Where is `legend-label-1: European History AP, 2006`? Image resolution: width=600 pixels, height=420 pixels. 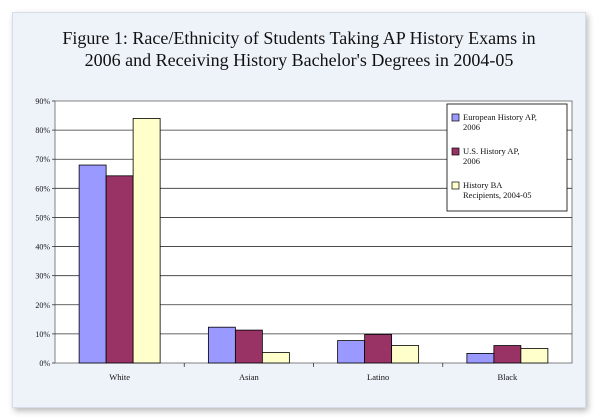
legend-label-1: European History AP, 2006 is located at coordinates (500, 122).